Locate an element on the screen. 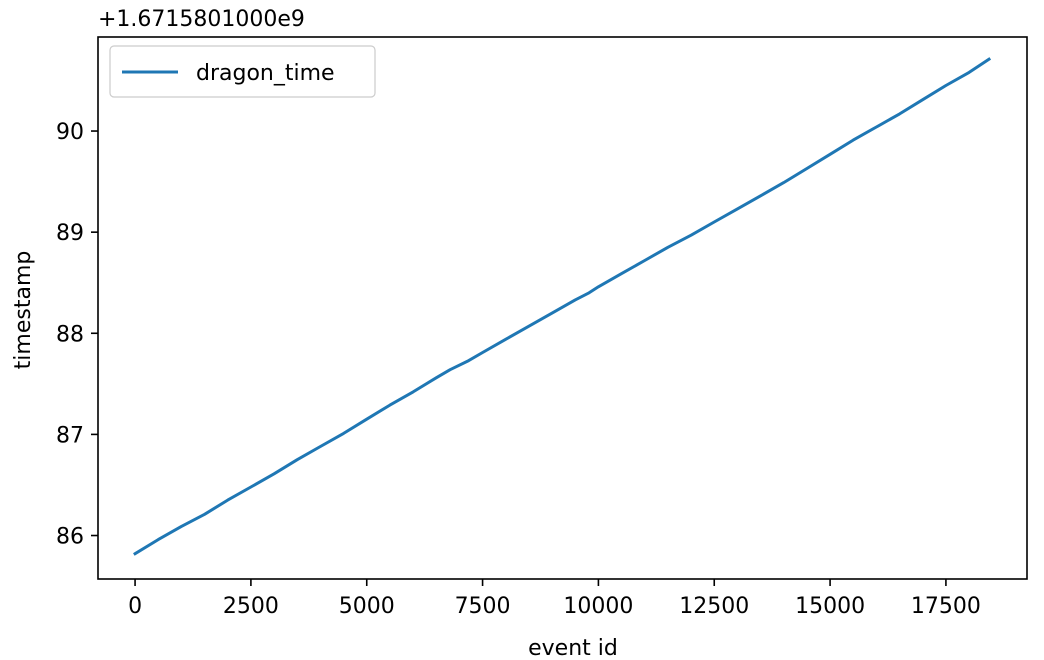 The height and width of the screenshot is (660, 1044). y-tick-label: 89 is located at coordinates (70, 233).